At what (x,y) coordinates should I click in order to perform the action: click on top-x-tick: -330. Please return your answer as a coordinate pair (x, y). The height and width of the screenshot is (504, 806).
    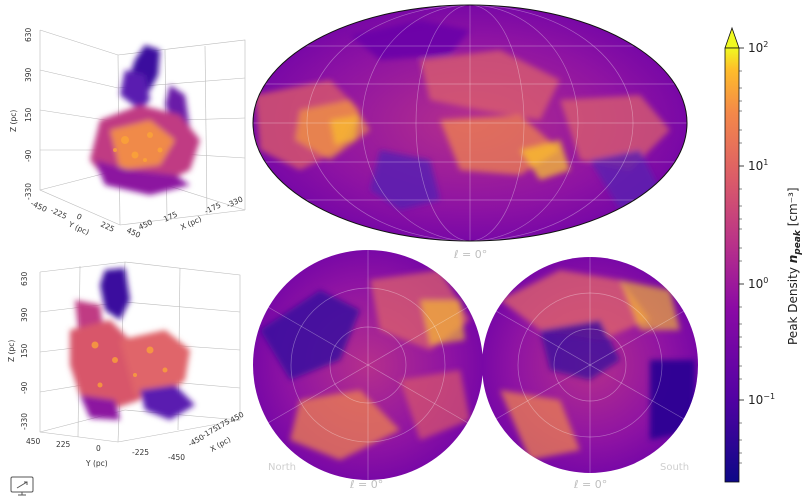
    Looking at the image, I should click on (234, 201).